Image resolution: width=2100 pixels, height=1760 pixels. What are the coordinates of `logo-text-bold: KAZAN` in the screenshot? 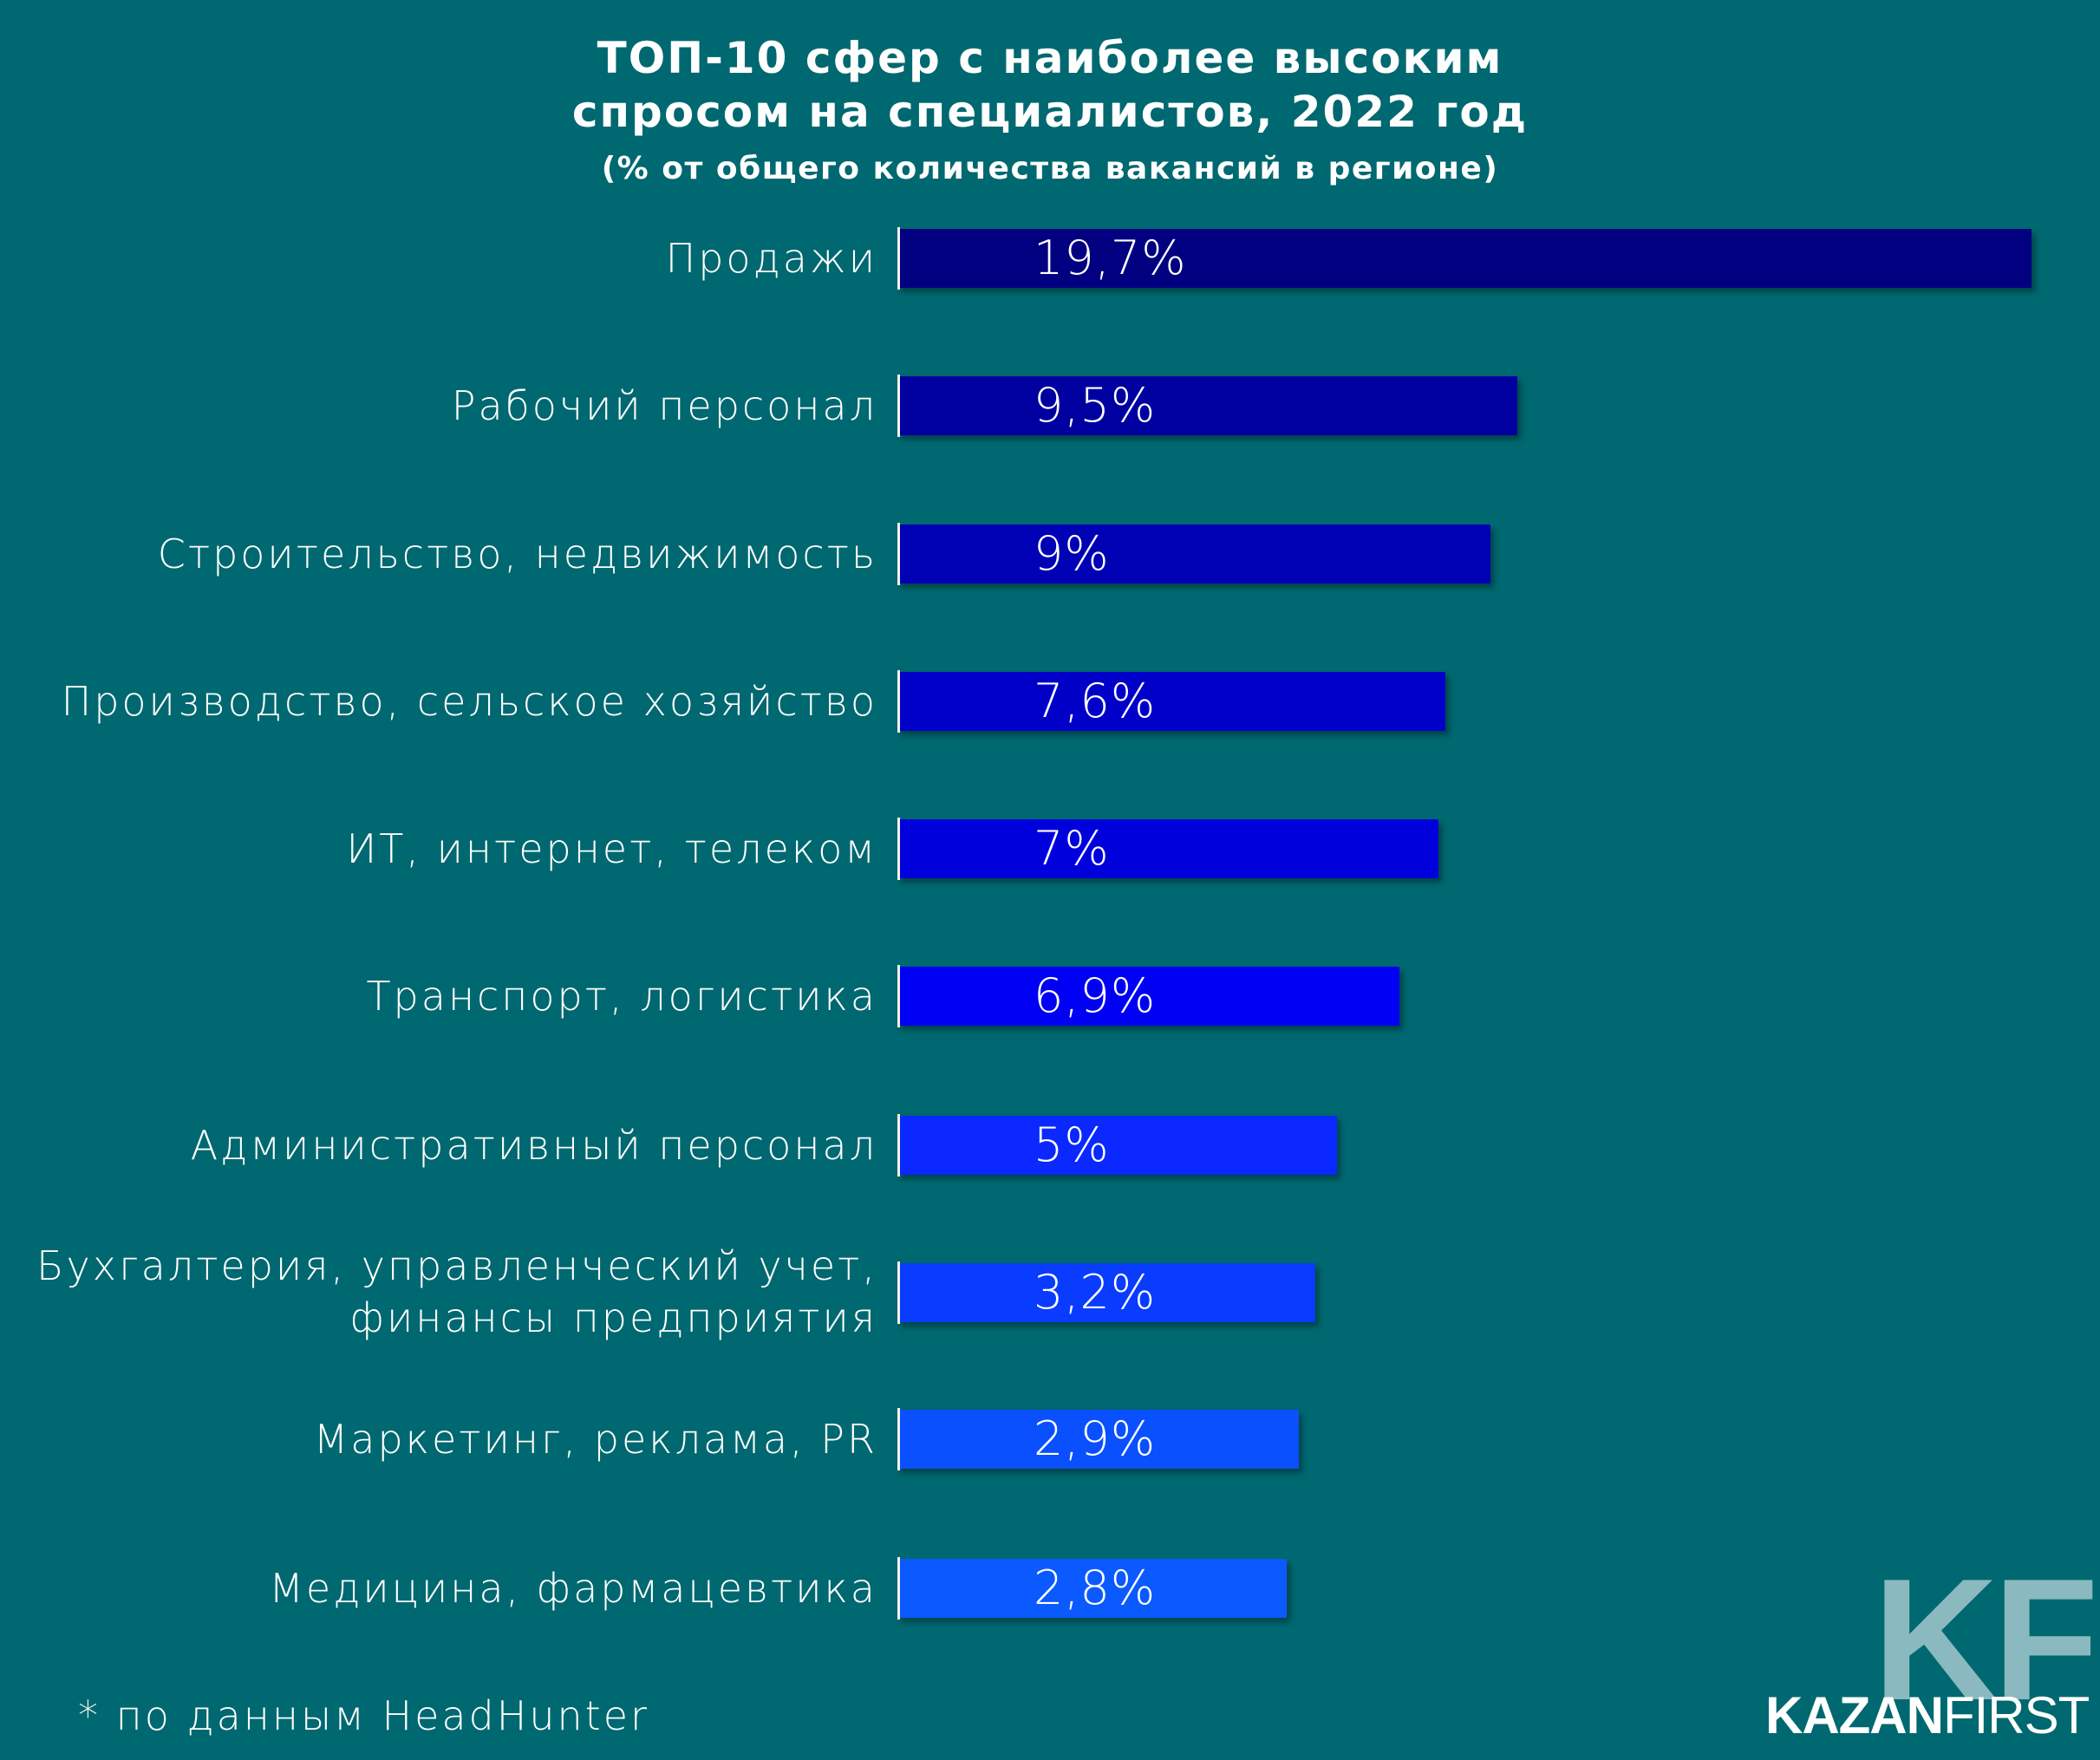 It's located at (1854, 1715).